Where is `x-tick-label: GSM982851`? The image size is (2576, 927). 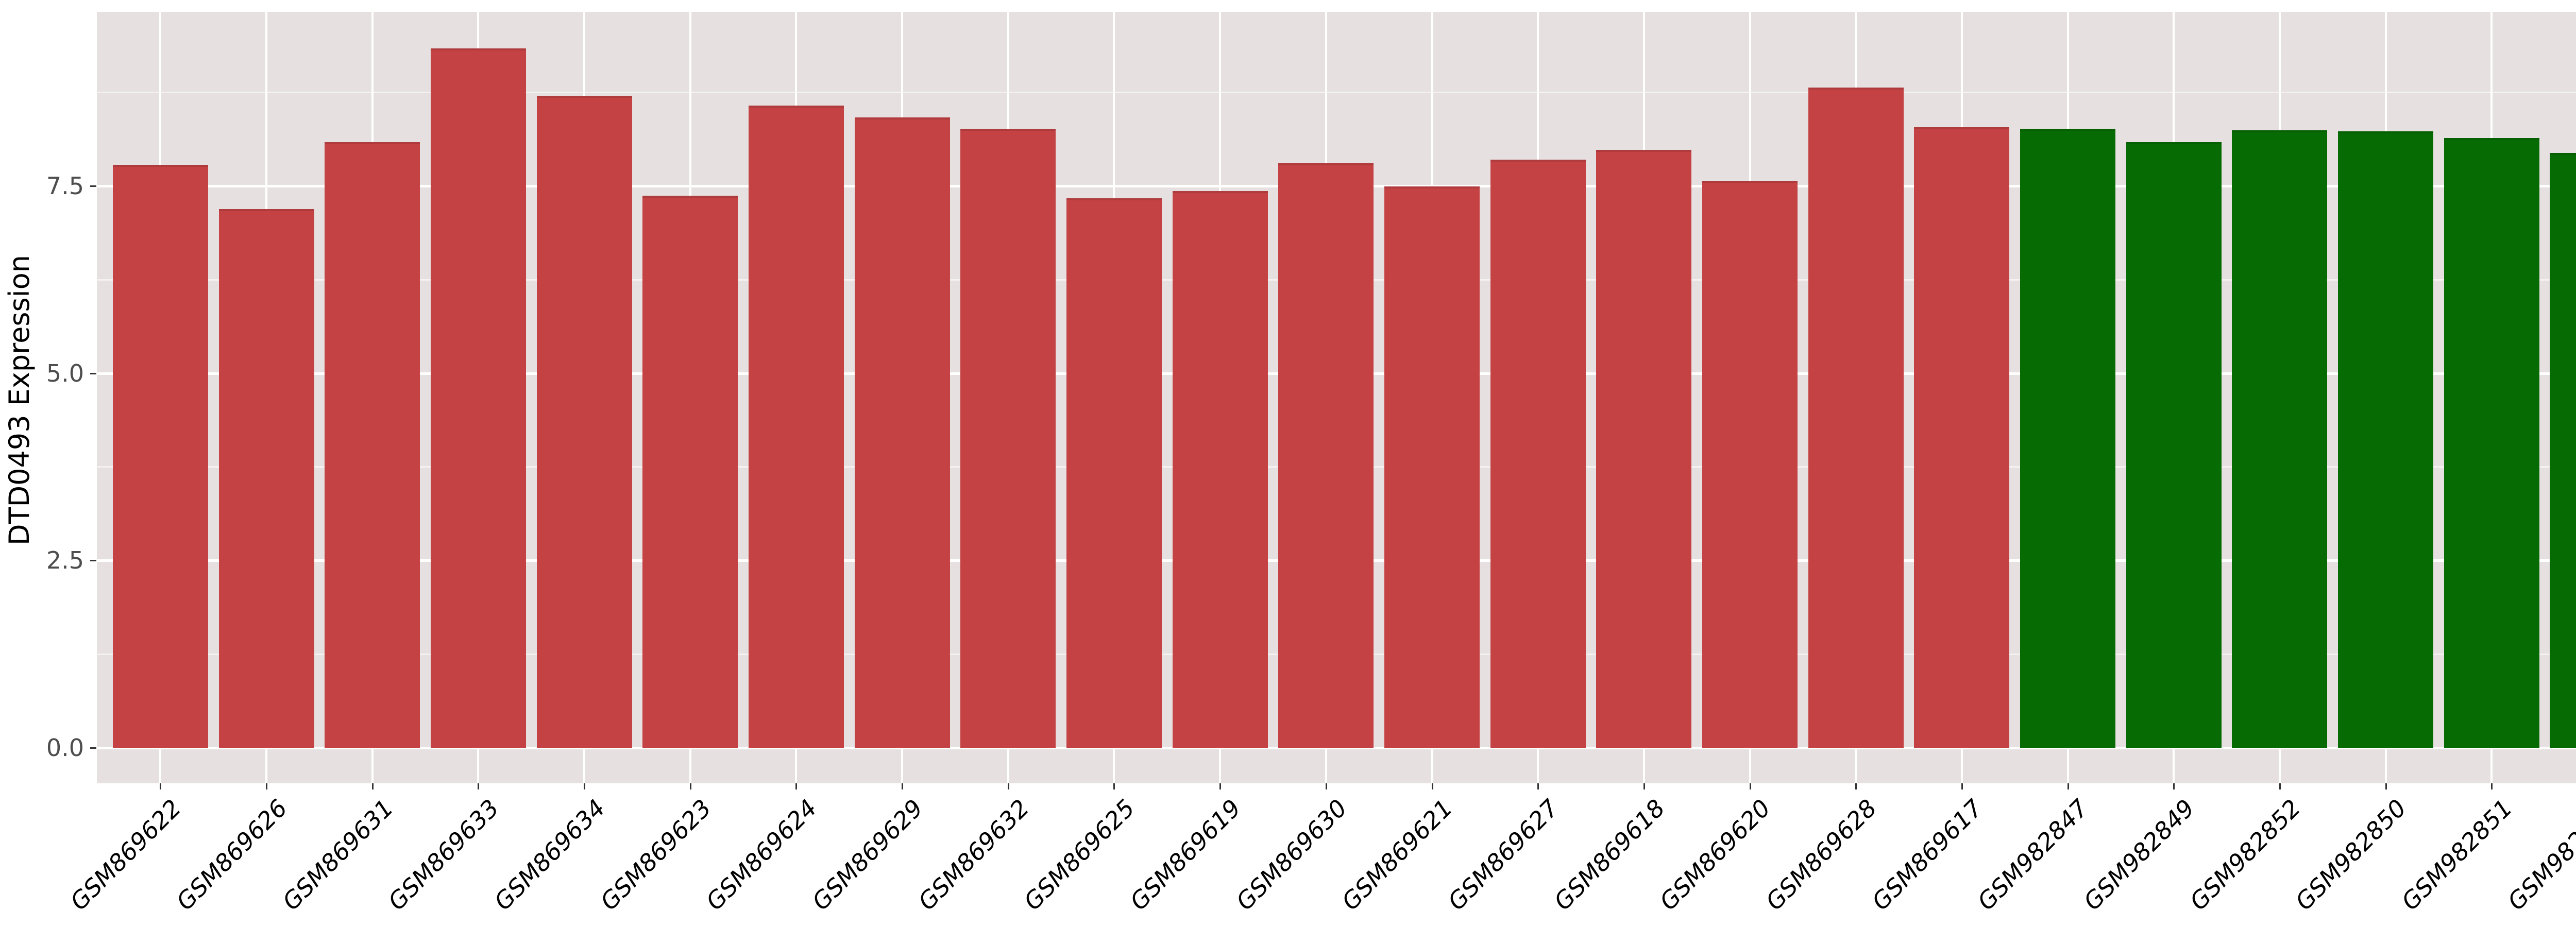 x-tick-label: GSM982851 is located at coordinates (2457, 855).